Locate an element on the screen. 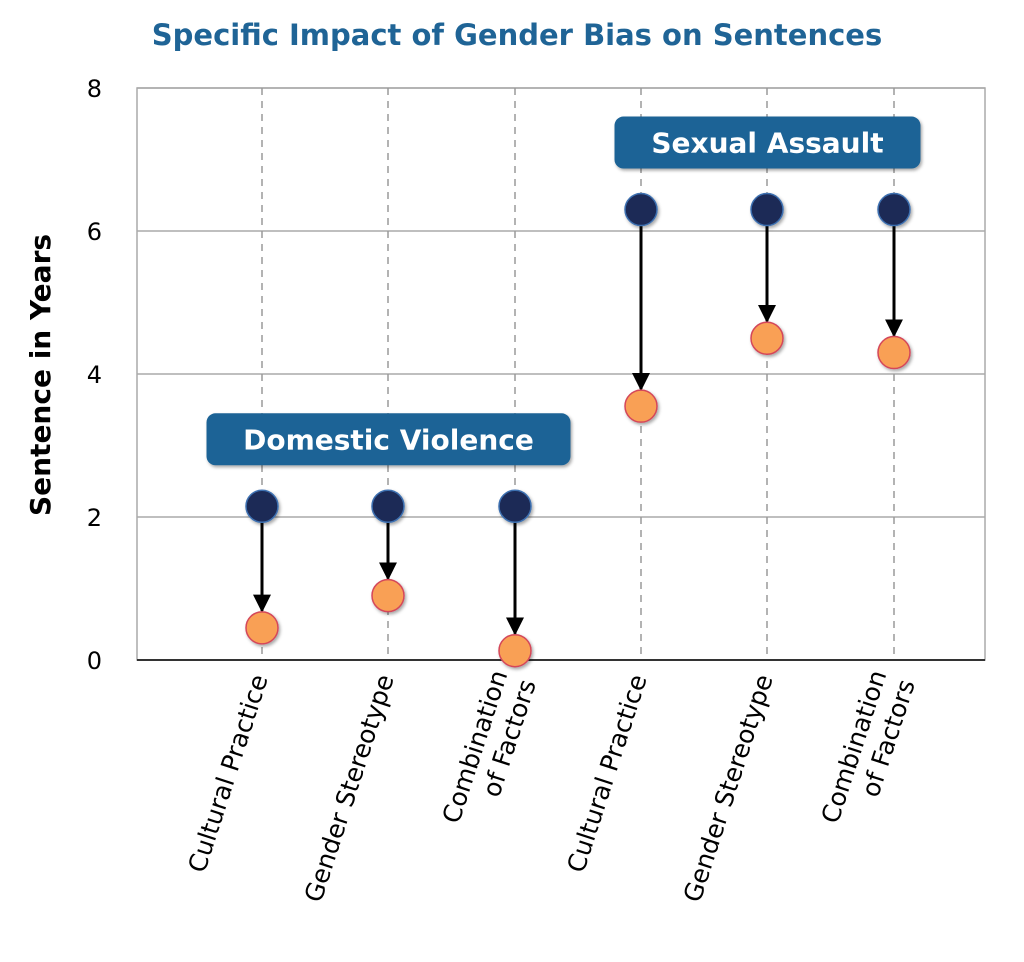  y-tick-label: 0 is located at coordinates (94, 661).